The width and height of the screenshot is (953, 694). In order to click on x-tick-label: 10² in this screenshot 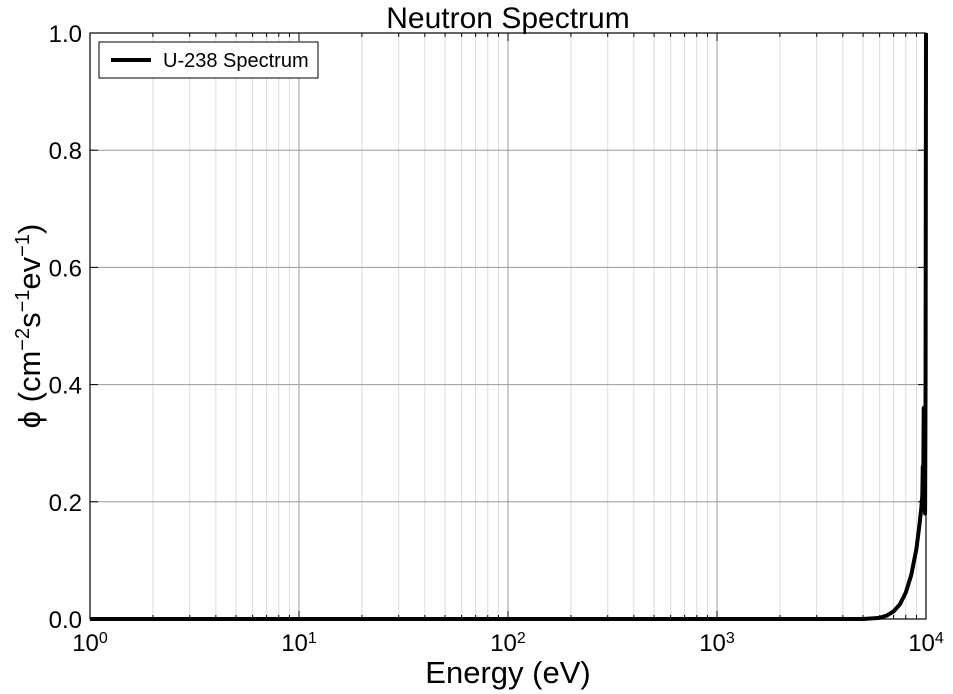, I will do `click(508, 644)`.